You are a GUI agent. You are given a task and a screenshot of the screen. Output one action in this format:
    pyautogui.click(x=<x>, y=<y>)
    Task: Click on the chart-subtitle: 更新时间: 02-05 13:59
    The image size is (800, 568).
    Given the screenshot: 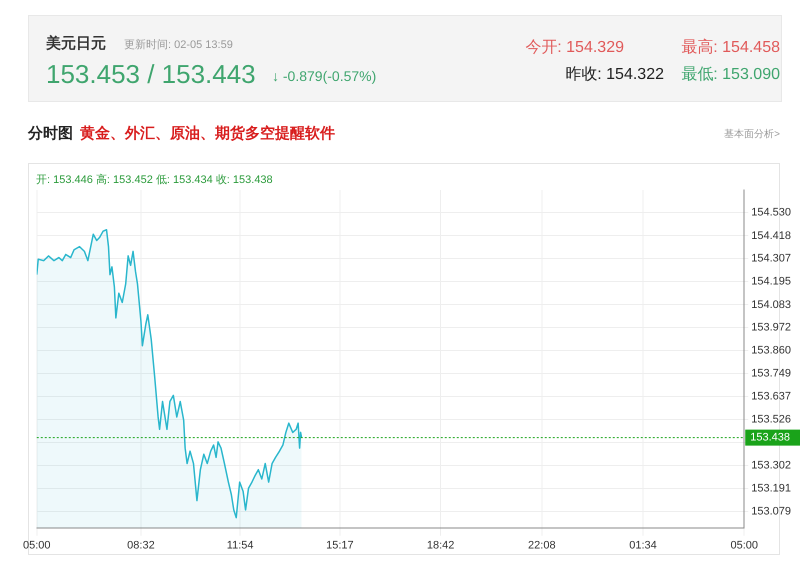 What is the action you would take?
    pyautogui.click(x=178, y=45)
    